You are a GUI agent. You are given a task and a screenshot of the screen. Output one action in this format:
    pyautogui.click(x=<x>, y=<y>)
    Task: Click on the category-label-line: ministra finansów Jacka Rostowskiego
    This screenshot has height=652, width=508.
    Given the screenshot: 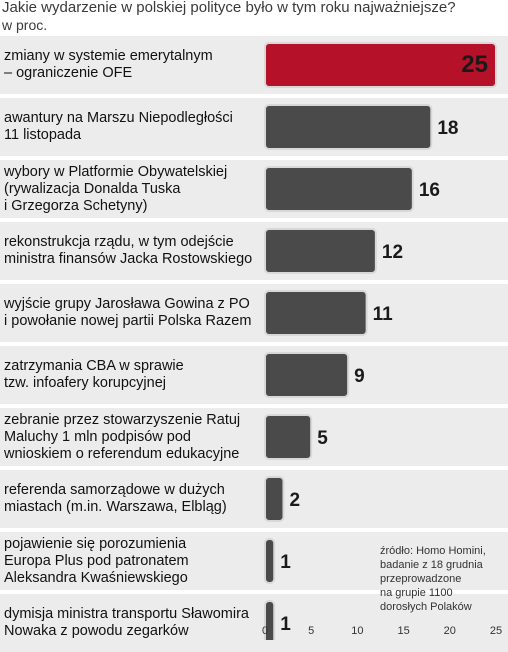 What is the action you would take?
    pyautogui.click(x=128, y=259)
    